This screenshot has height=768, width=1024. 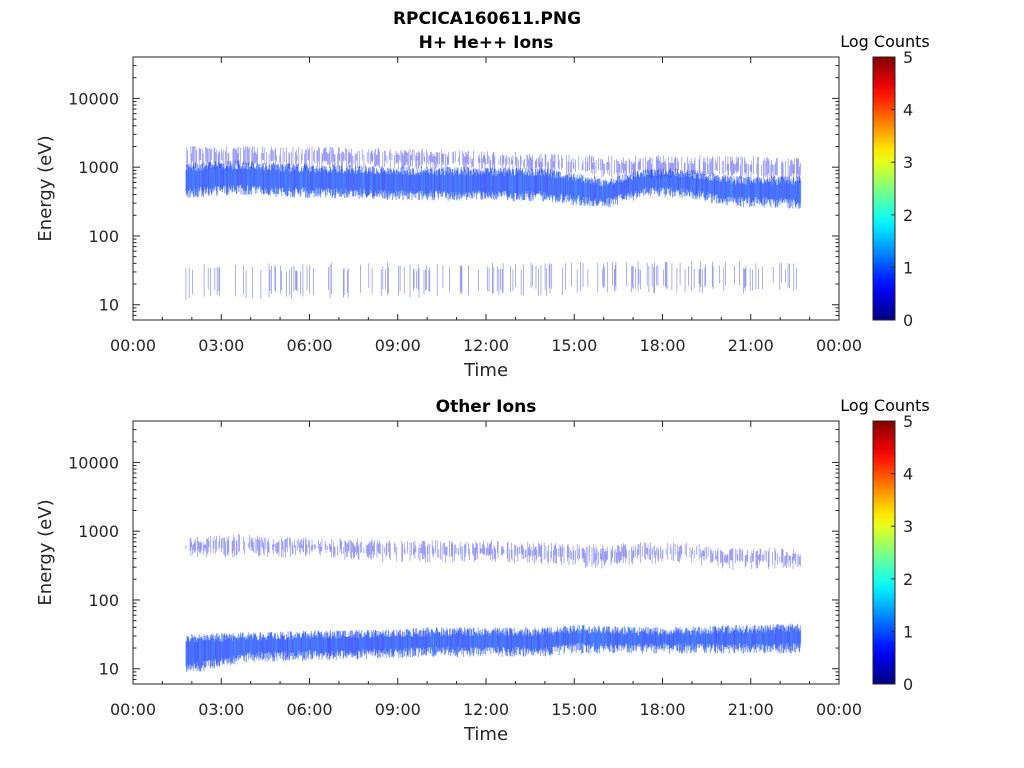 I want to click on panel-title: Other Ions, so click(x=486, y=407).